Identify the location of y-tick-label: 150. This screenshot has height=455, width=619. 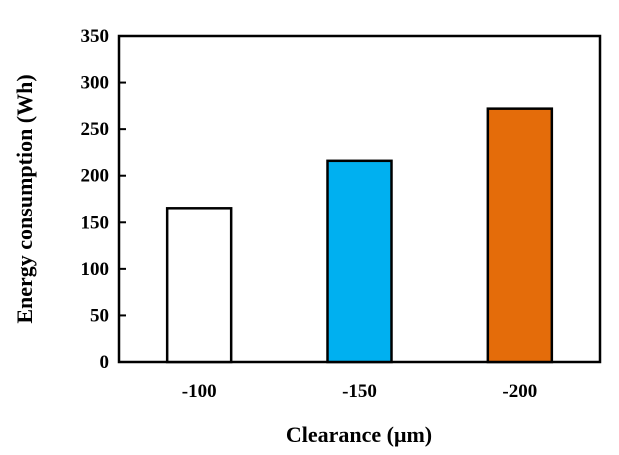
(95, 222).